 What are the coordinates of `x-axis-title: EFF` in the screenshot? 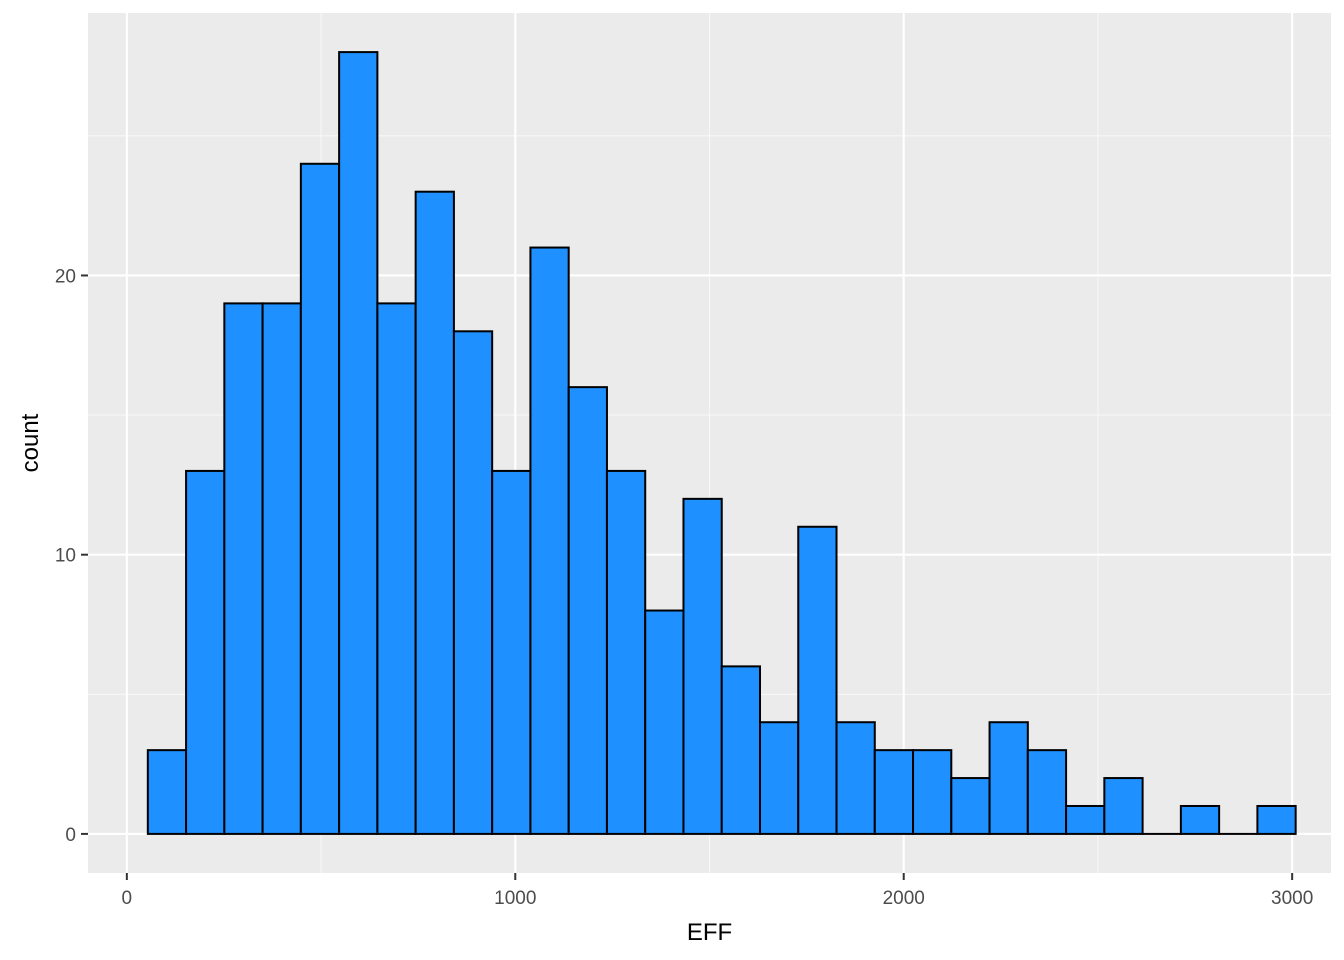 It's located at (709, 932).